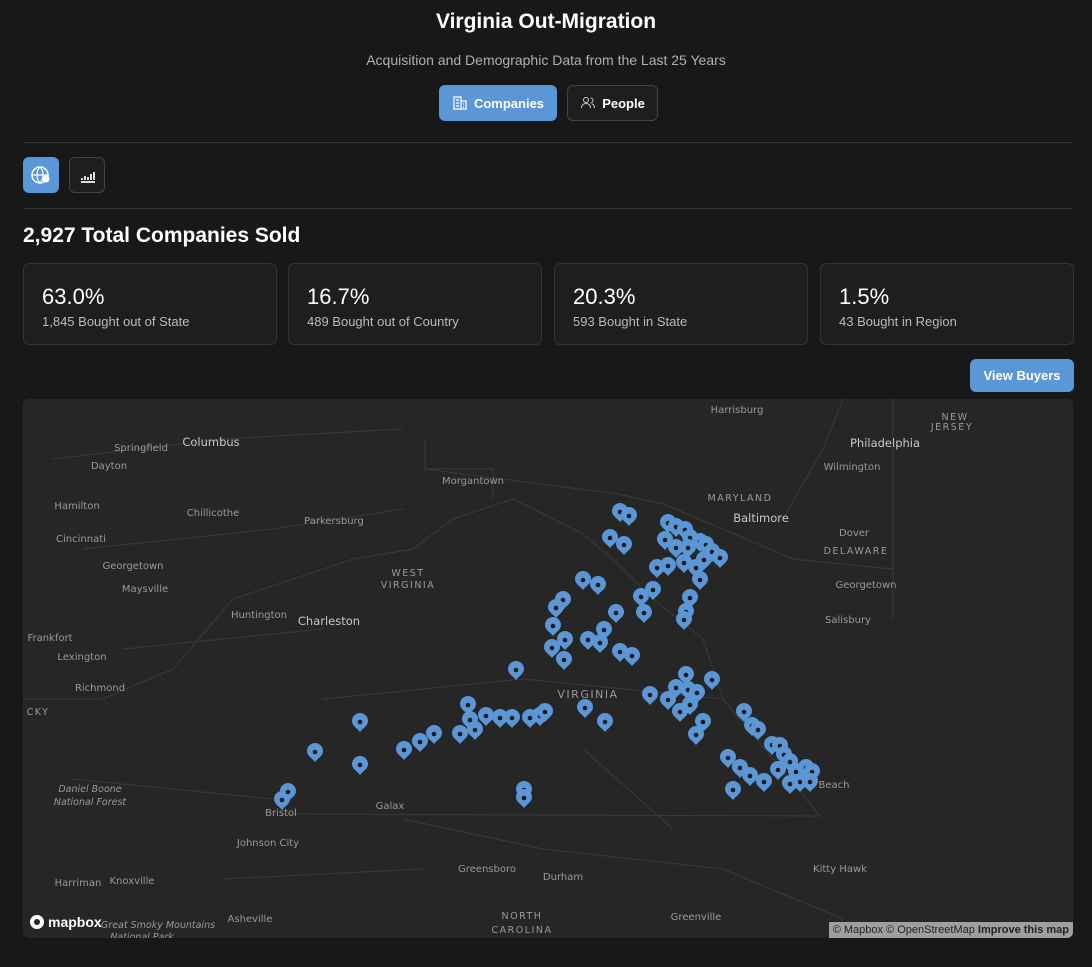  I want to click on divider, so click(548, 208).